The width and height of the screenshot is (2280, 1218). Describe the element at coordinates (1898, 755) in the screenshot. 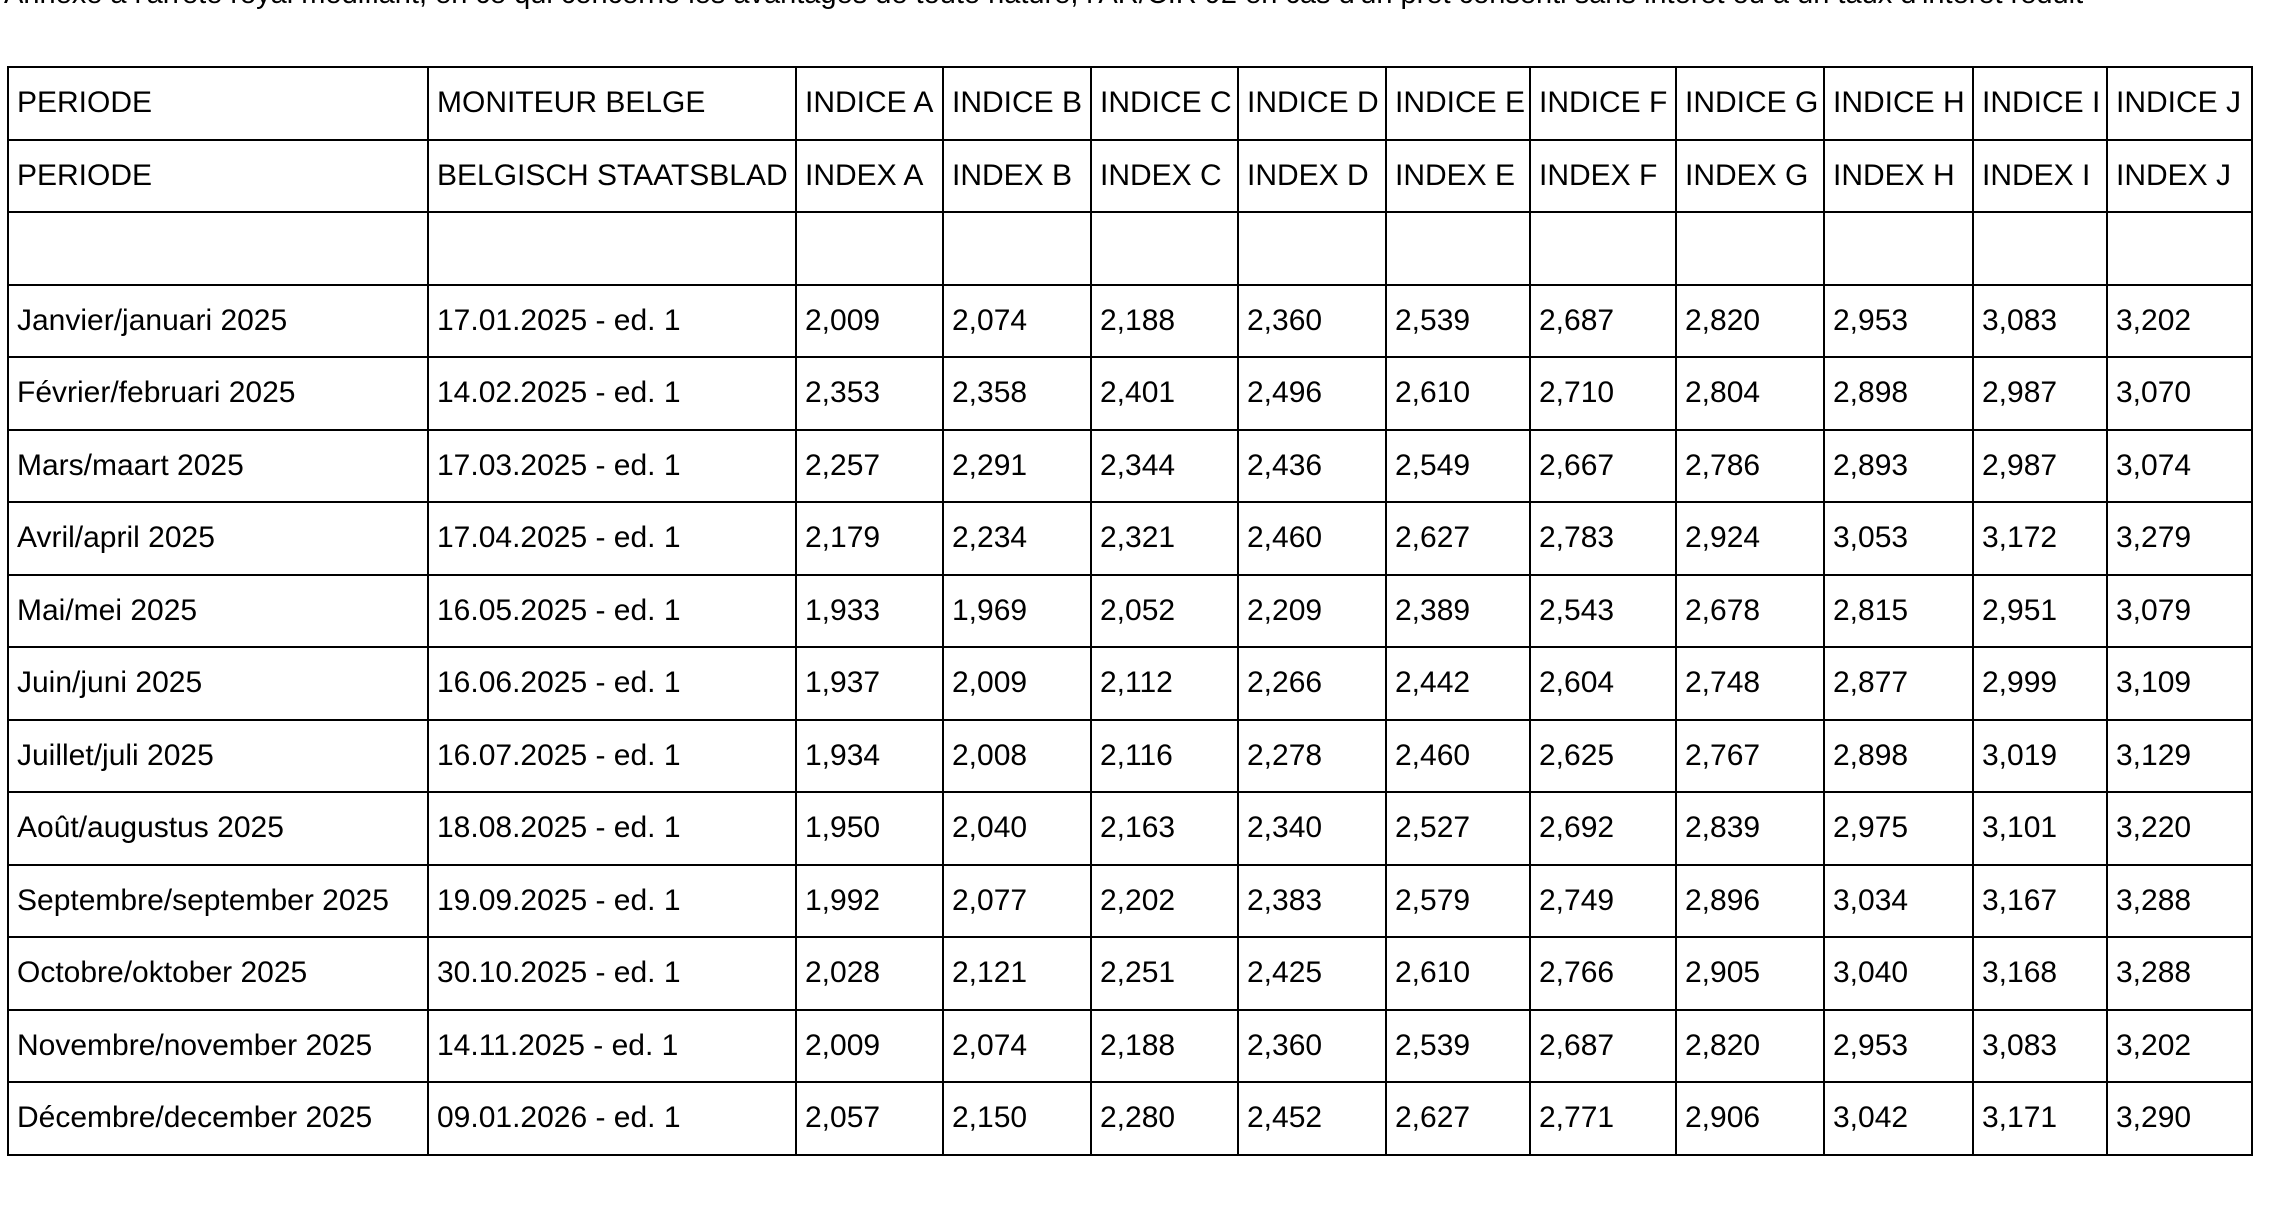

I see `cell: 2,898` at that location.